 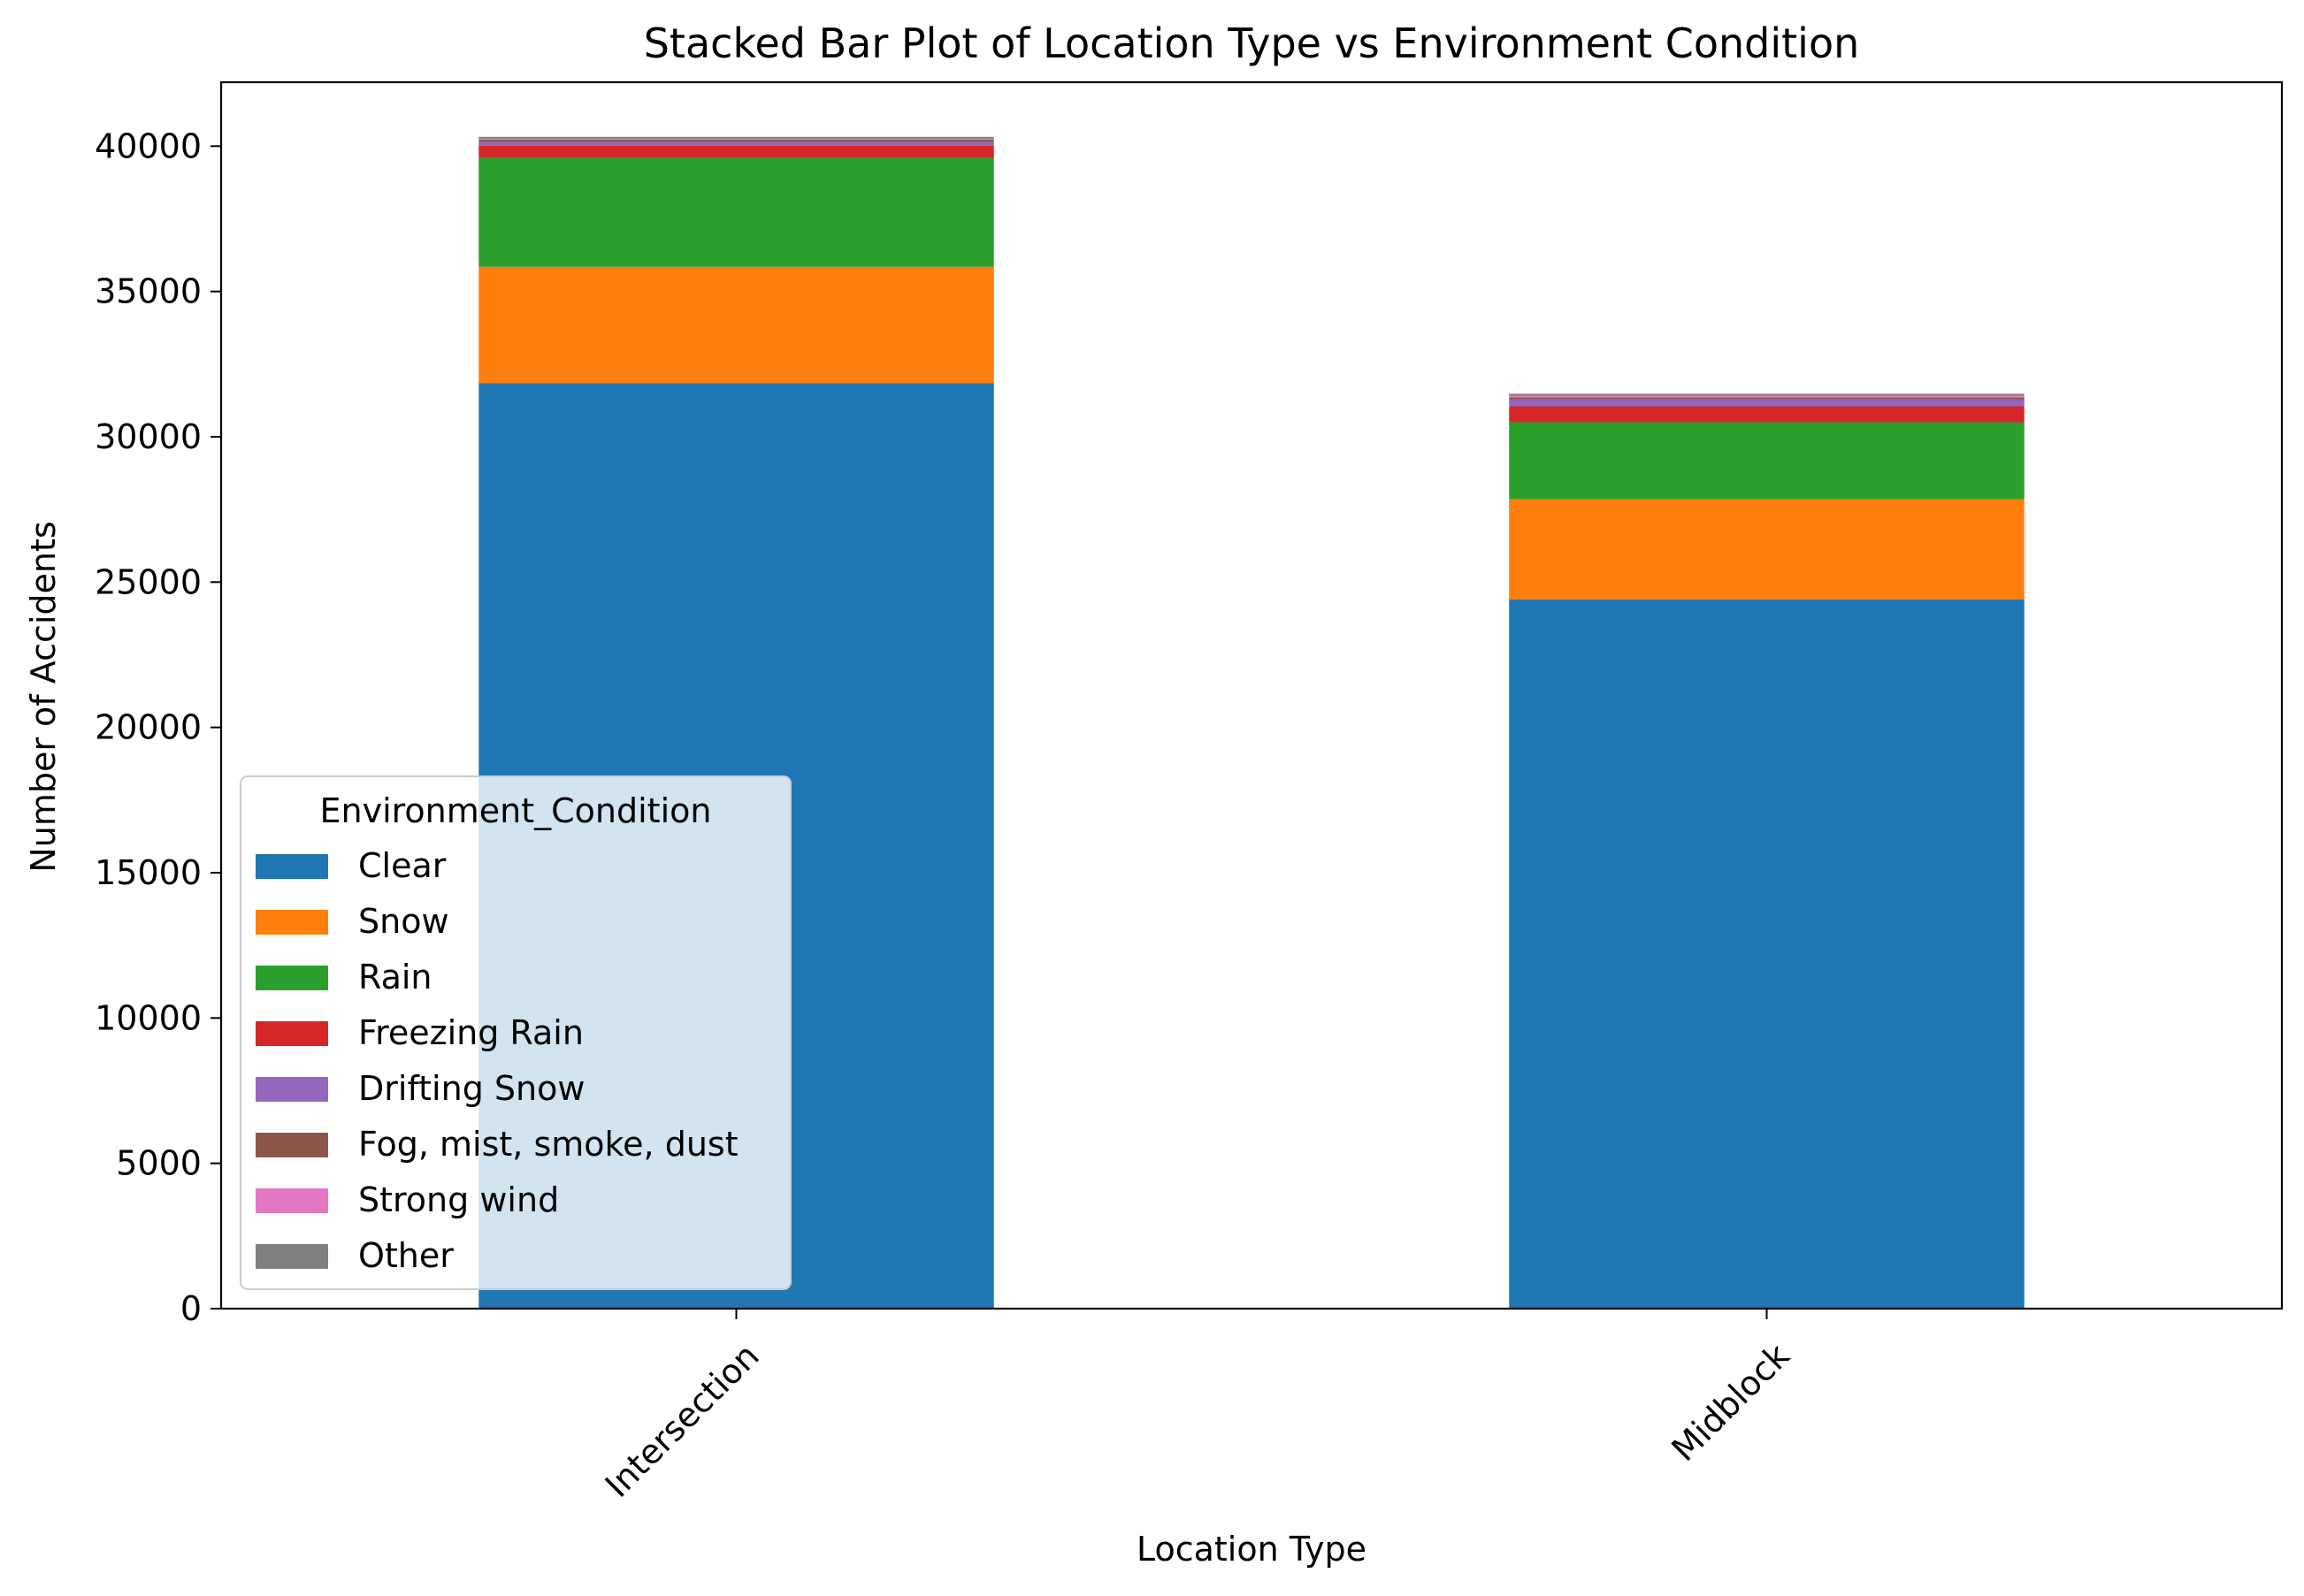 What do you see at coordinates (403, 921) in the screenshot?
I see `legend-label-snow: Snow` at bounding box center [403, 921].